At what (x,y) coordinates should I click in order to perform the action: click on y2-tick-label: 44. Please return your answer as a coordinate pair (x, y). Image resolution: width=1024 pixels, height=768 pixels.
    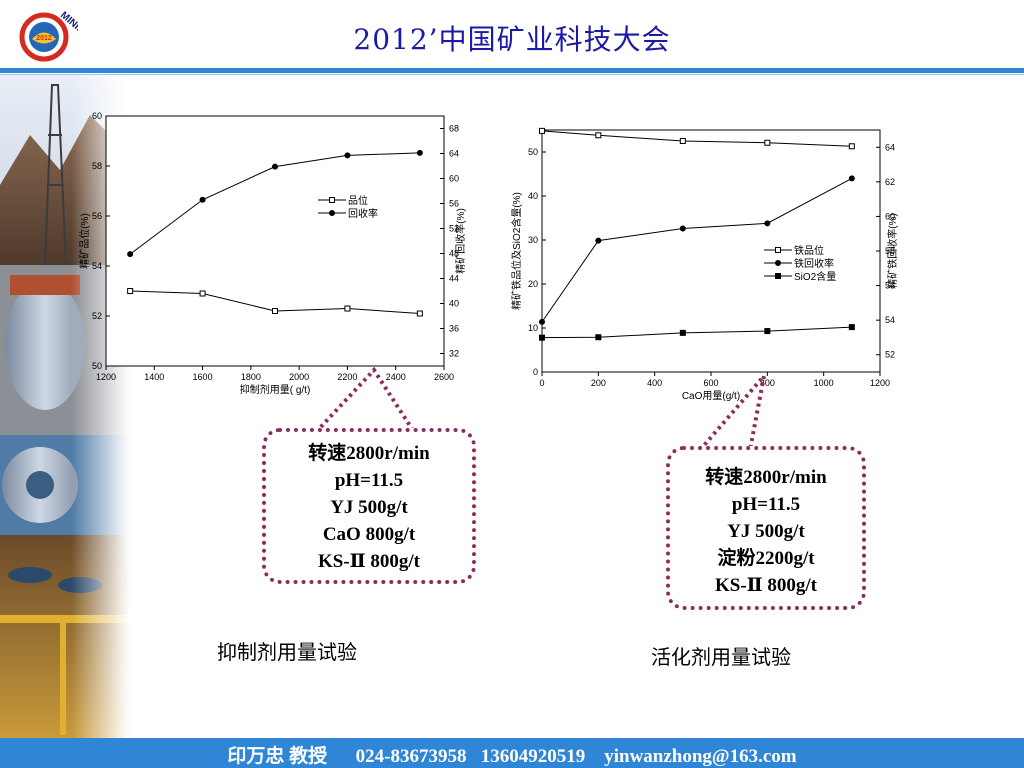
    Looking at the image, I should click on (454, 279).